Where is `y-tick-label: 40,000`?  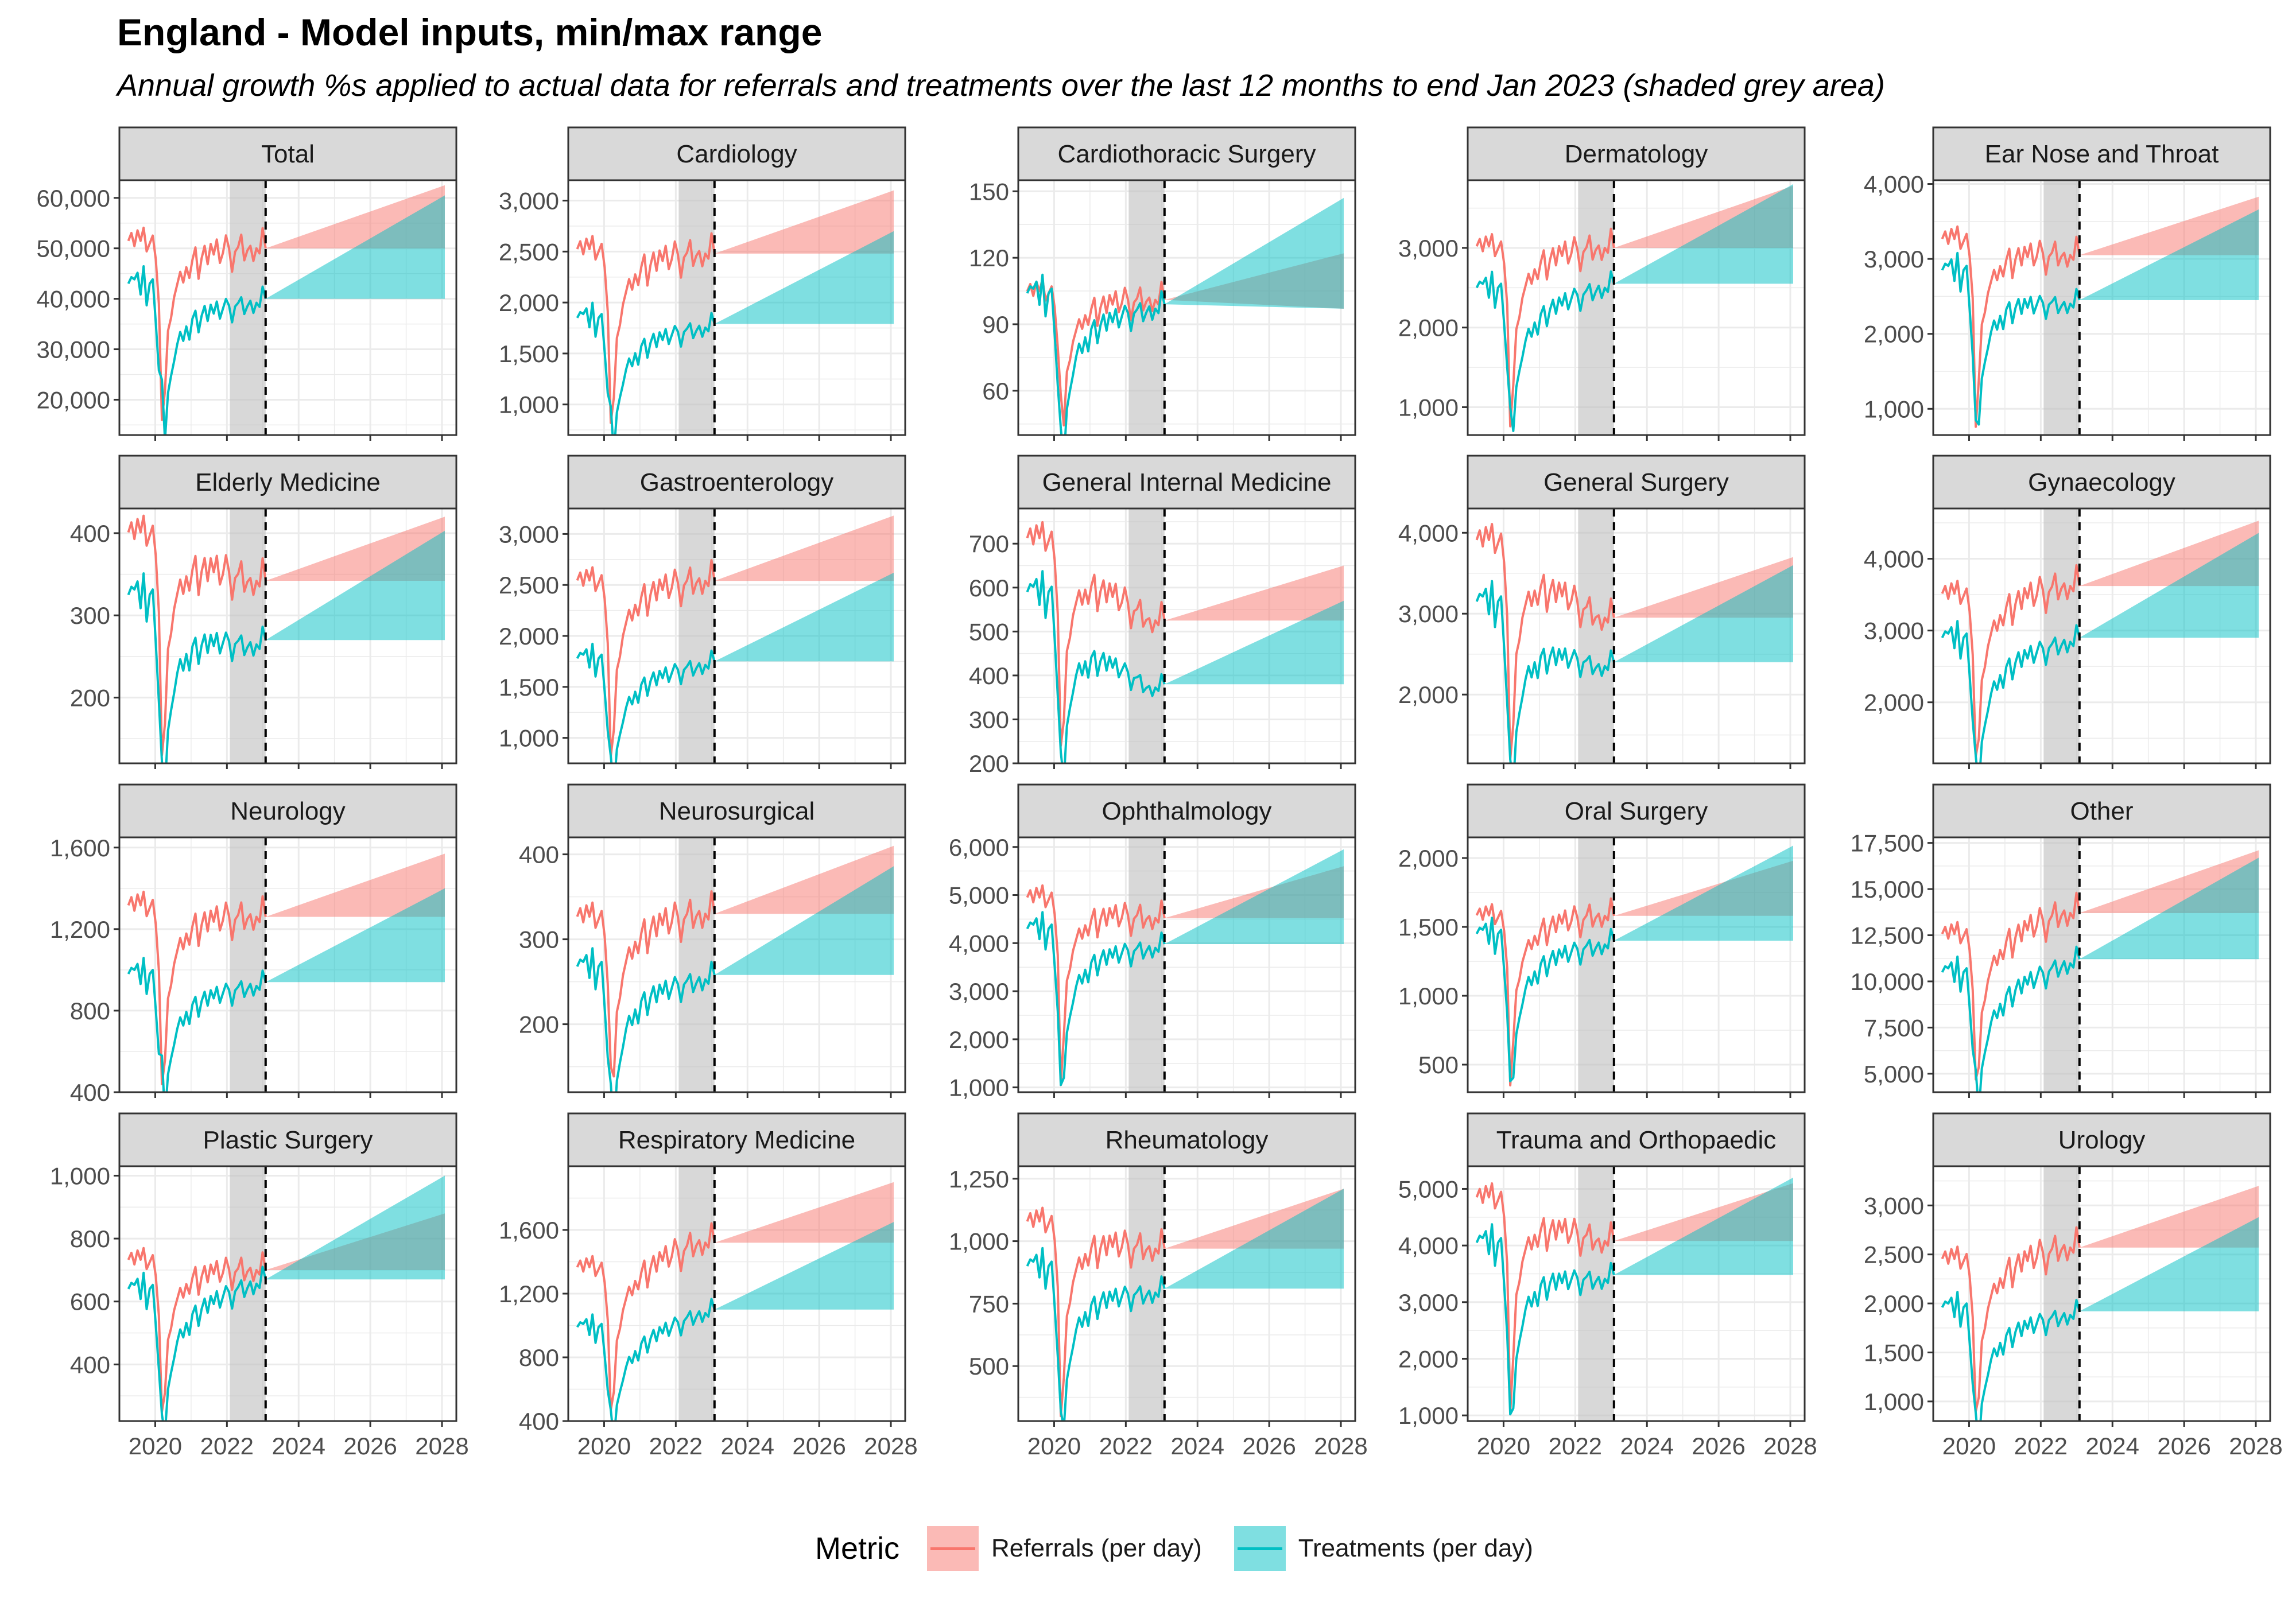
y-tick-label: 40,000 is located at coordinates (73, 300).